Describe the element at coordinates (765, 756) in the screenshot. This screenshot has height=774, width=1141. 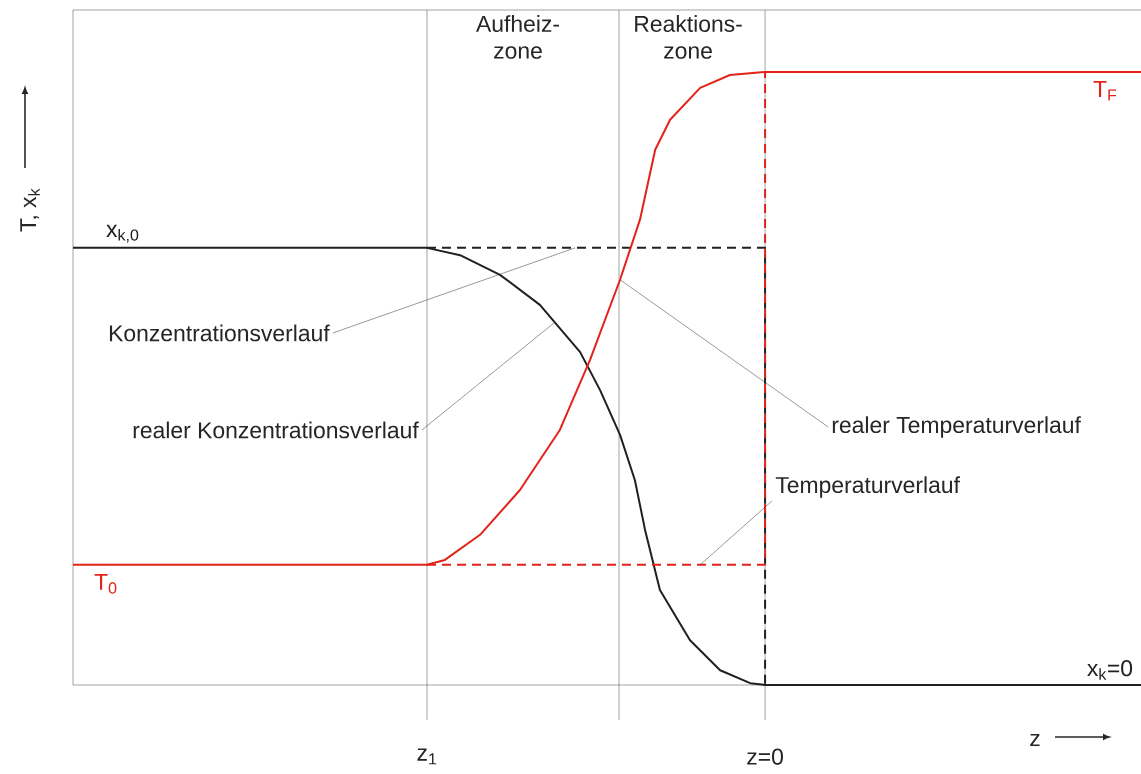
I see `x-tick-label: z=0` at that location.